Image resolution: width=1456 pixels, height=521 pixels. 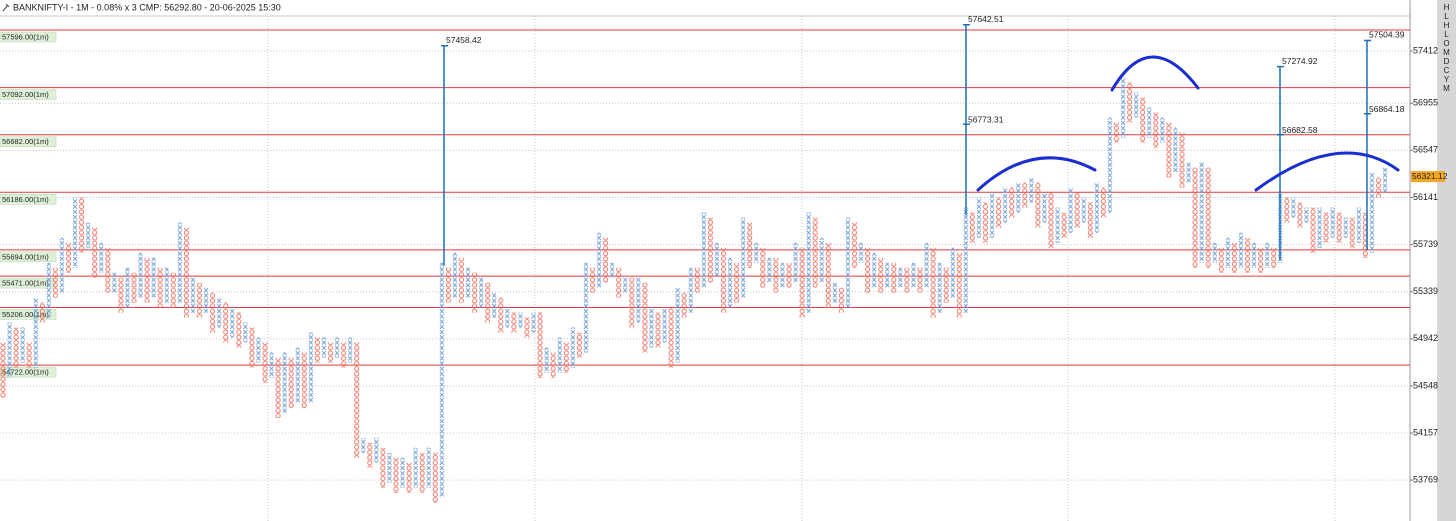 I want to click on hand-drawn-arcs, so click(x=1188, y=123).